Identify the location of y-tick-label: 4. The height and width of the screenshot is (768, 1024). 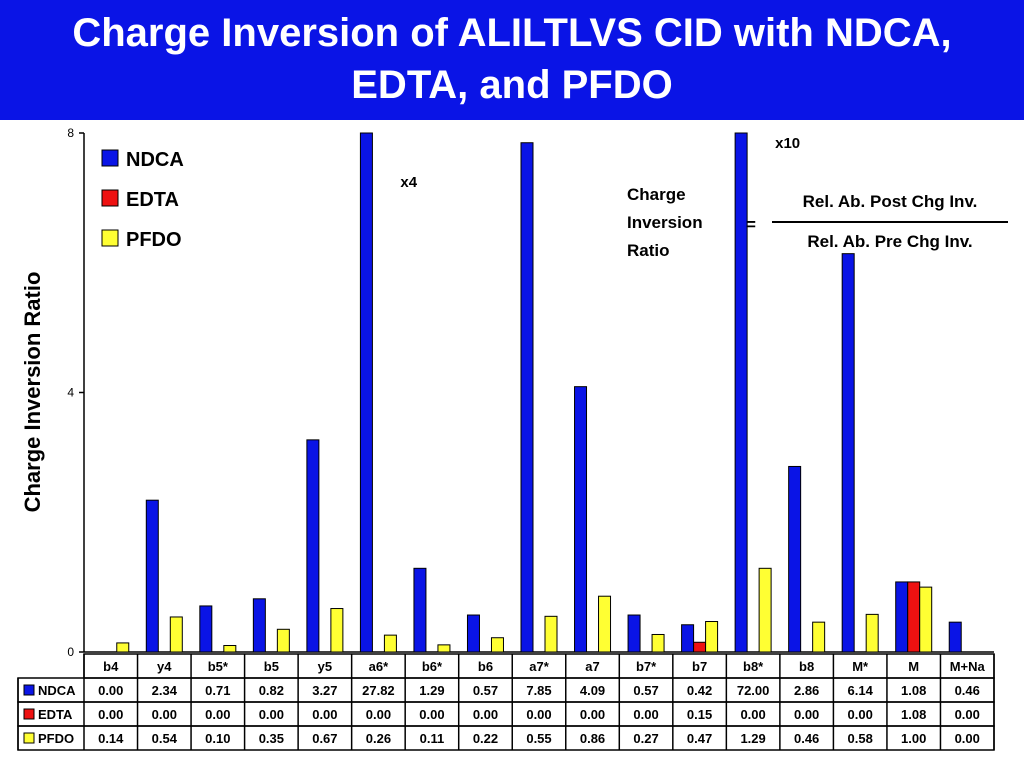
(70, 393).